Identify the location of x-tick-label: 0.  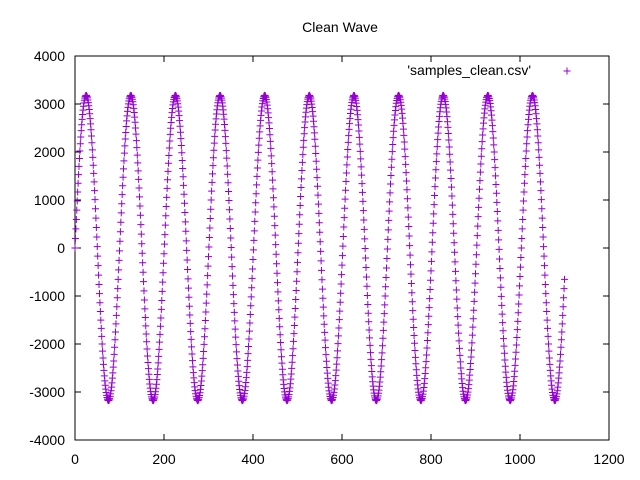
(75, 459).